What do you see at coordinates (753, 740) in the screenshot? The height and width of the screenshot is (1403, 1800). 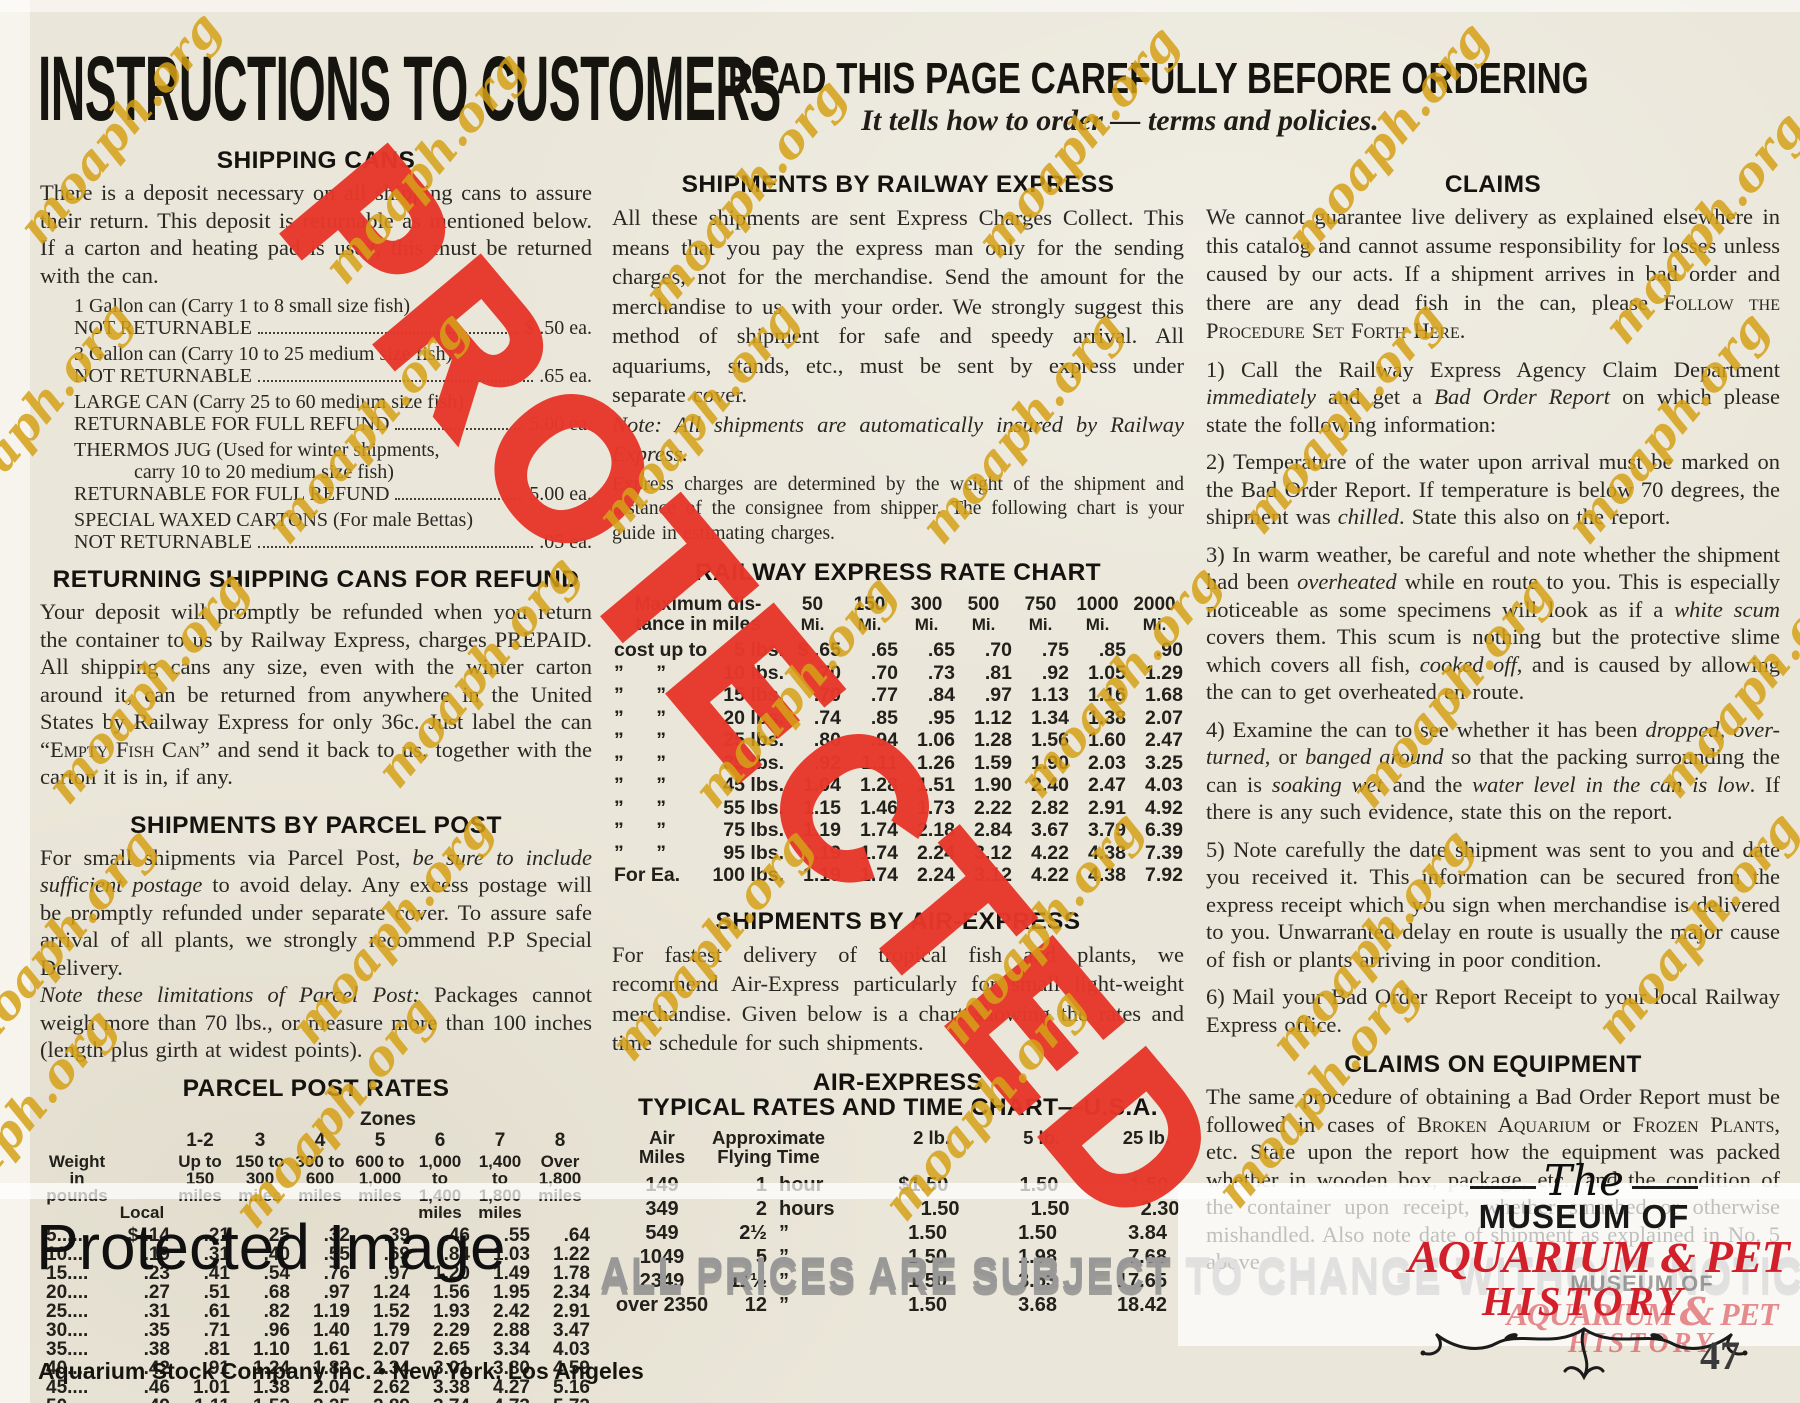 I see `table-cell: 25 lbs.` at bounding box center [753, 740].